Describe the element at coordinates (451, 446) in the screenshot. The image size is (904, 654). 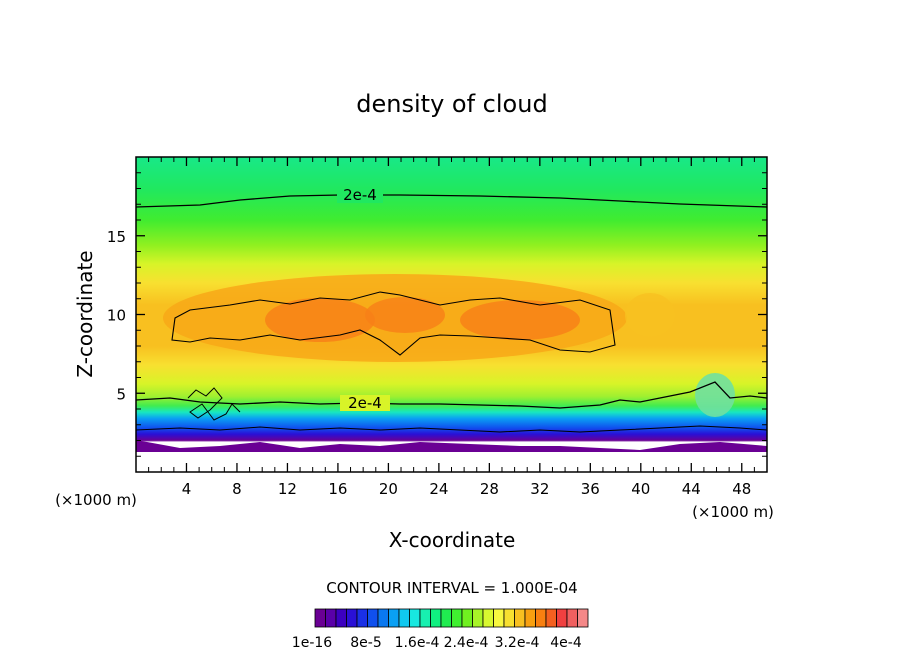
I see `cloud-base-edge` at that location.